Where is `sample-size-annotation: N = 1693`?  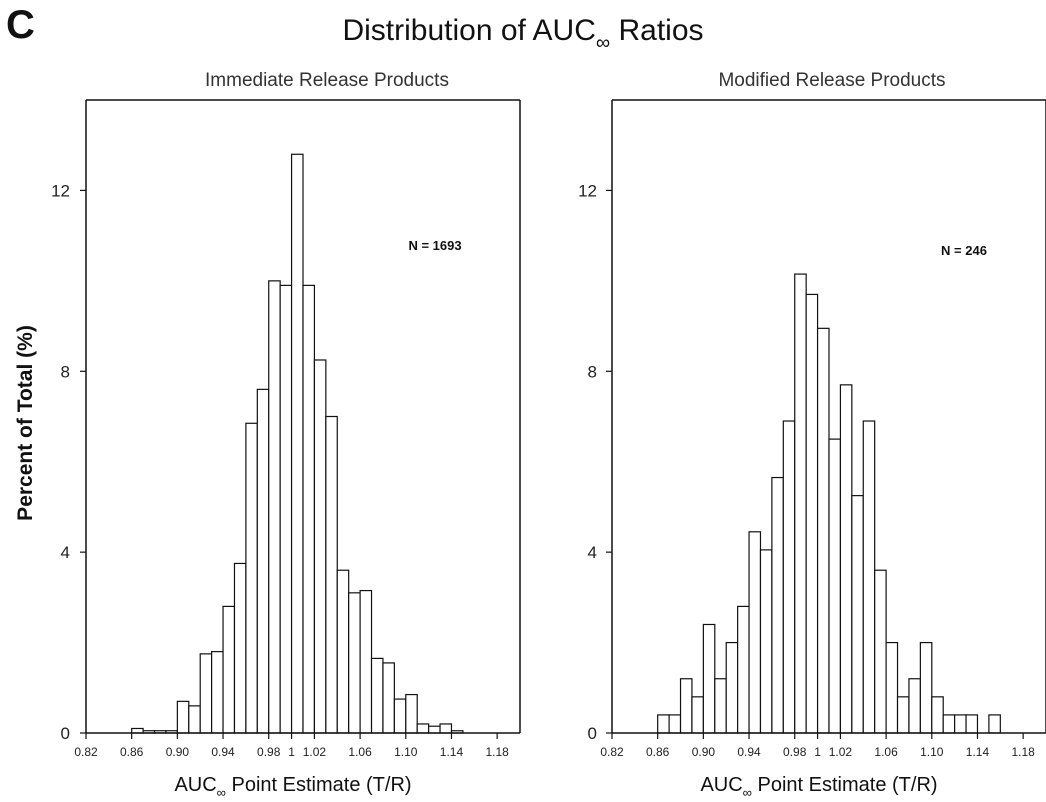 sample-size-annotation: N = 1693 is located at coordinates (434, 245).